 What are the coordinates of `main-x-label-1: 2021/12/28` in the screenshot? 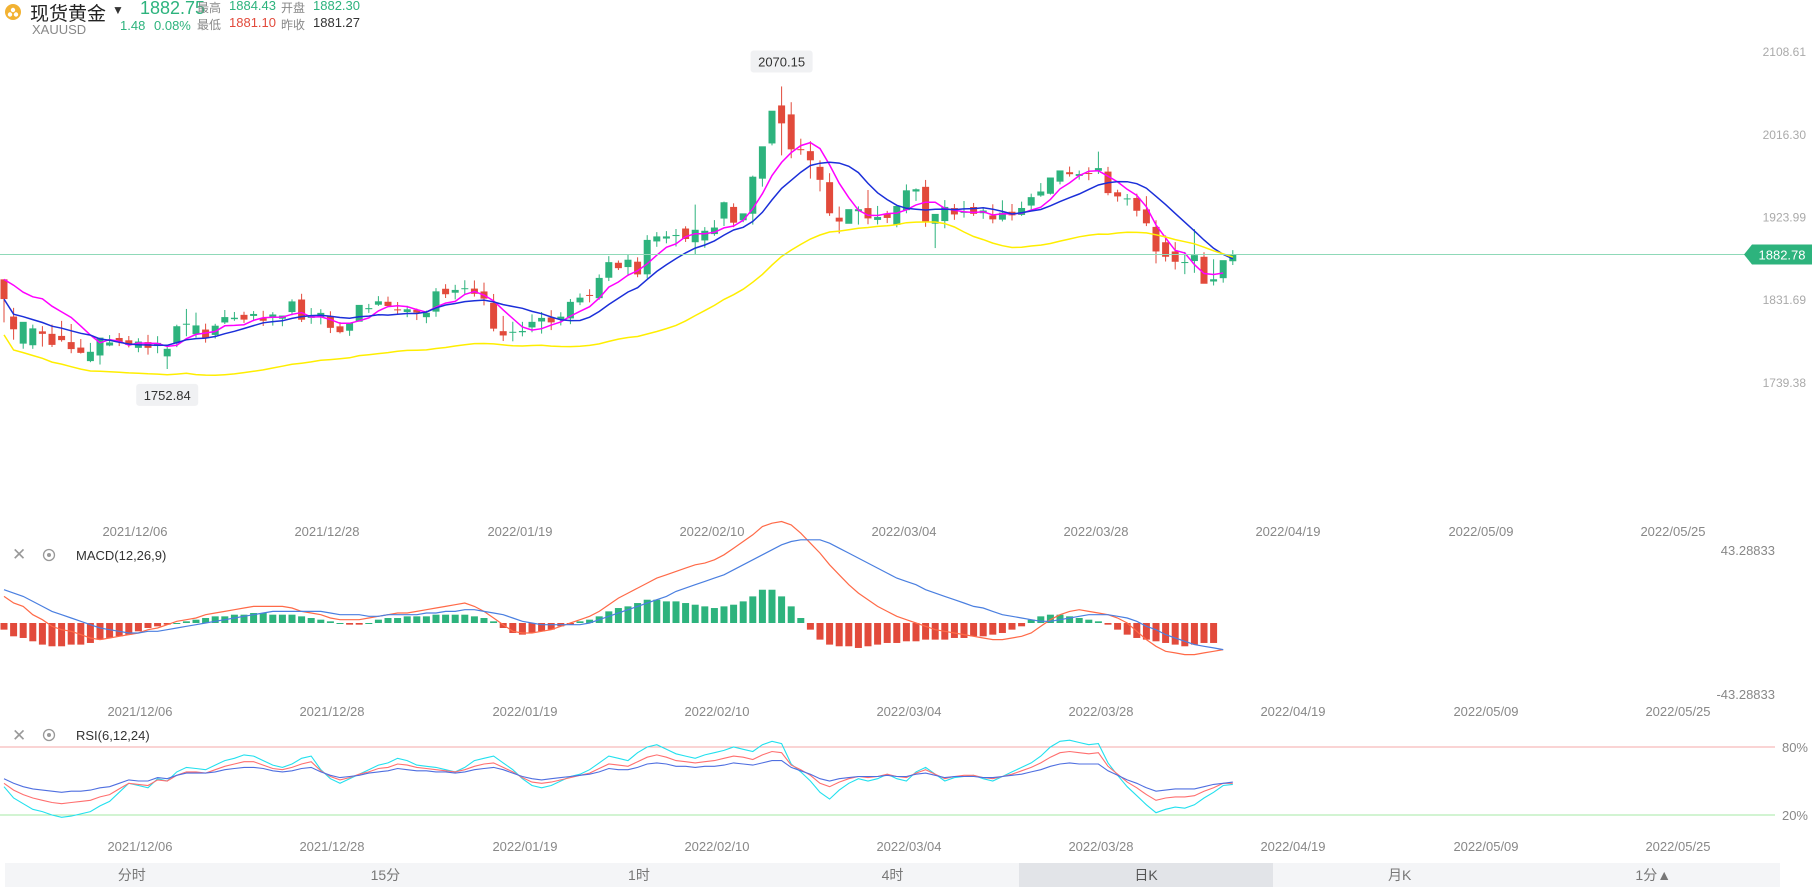 It's located at (326, 531).